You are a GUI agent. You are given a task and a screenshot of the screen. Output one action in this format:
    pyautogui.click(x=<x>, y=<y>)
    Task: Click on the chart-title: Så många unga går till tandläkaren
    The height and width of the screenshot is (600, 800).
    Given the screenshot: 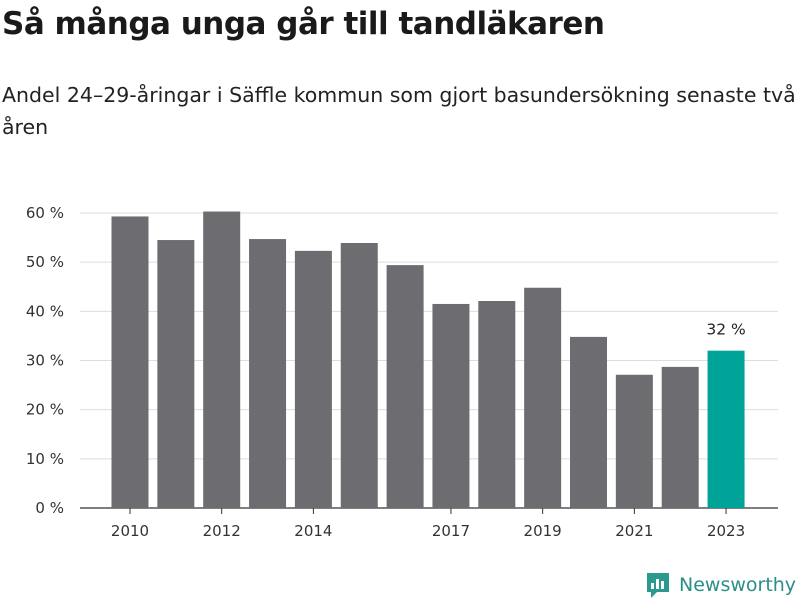 What is the action you would take?
    pyautogui.click(x=303, y=24)
    